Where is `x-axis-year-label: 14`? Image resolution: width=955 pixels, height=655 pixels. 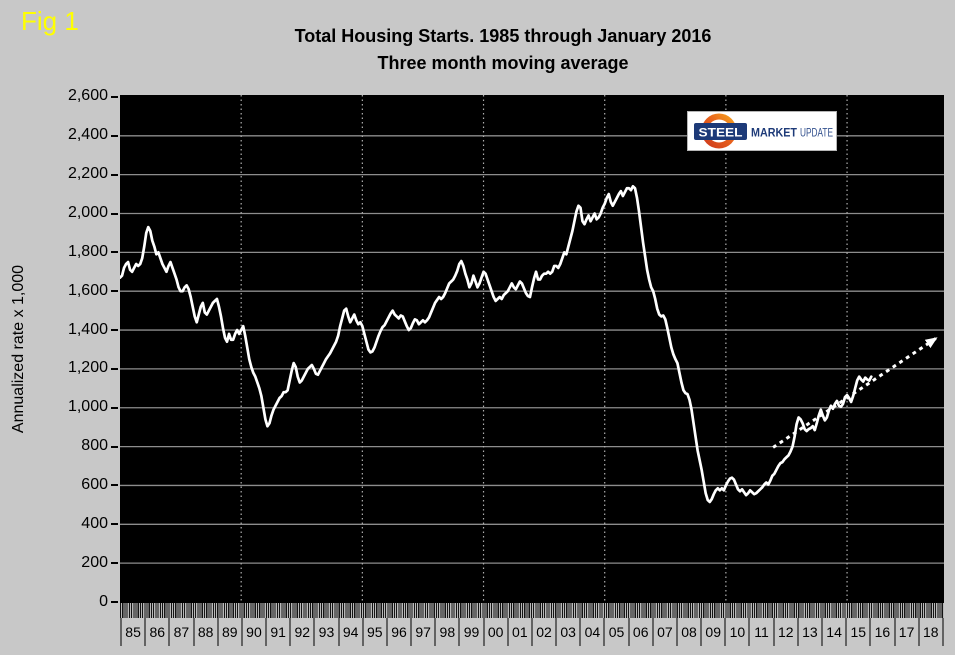
x-axis-year-label: 14 is located at coordinates (832, 632).